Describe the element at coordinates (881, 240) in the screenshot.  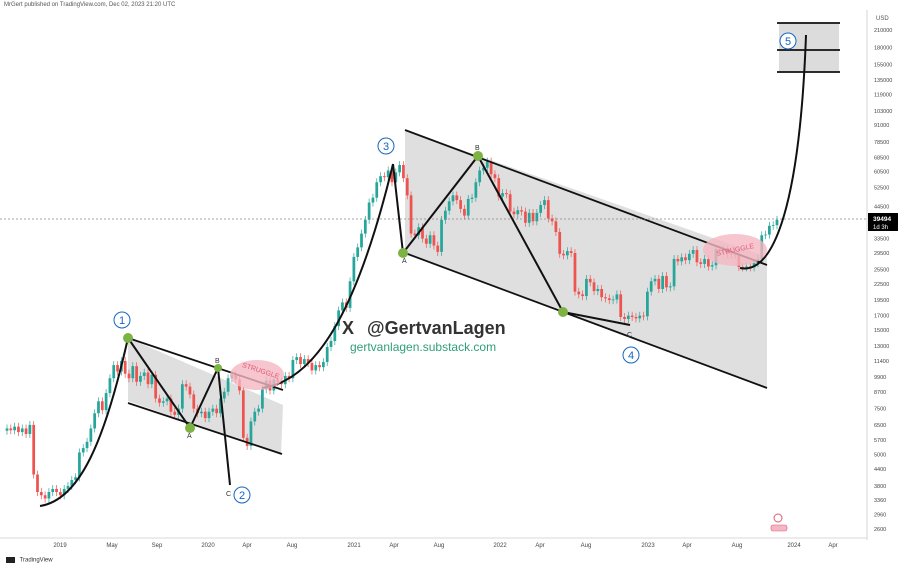
I see `price-tick-label: 33500` at that location.